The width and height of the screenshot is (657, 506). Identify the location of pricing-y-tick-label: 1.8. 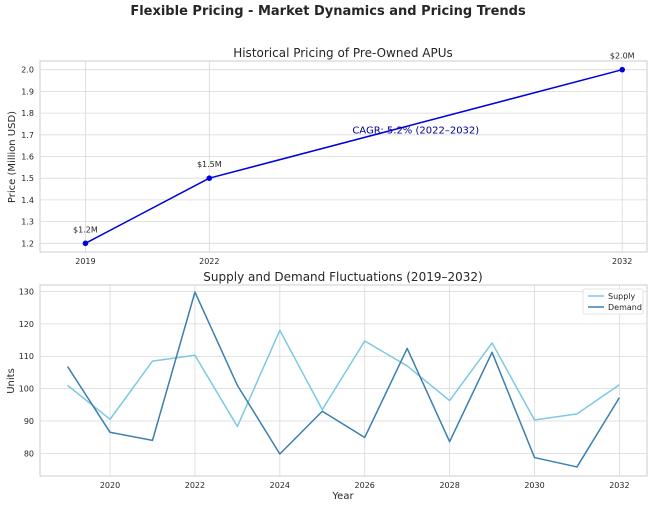
(27, 113).